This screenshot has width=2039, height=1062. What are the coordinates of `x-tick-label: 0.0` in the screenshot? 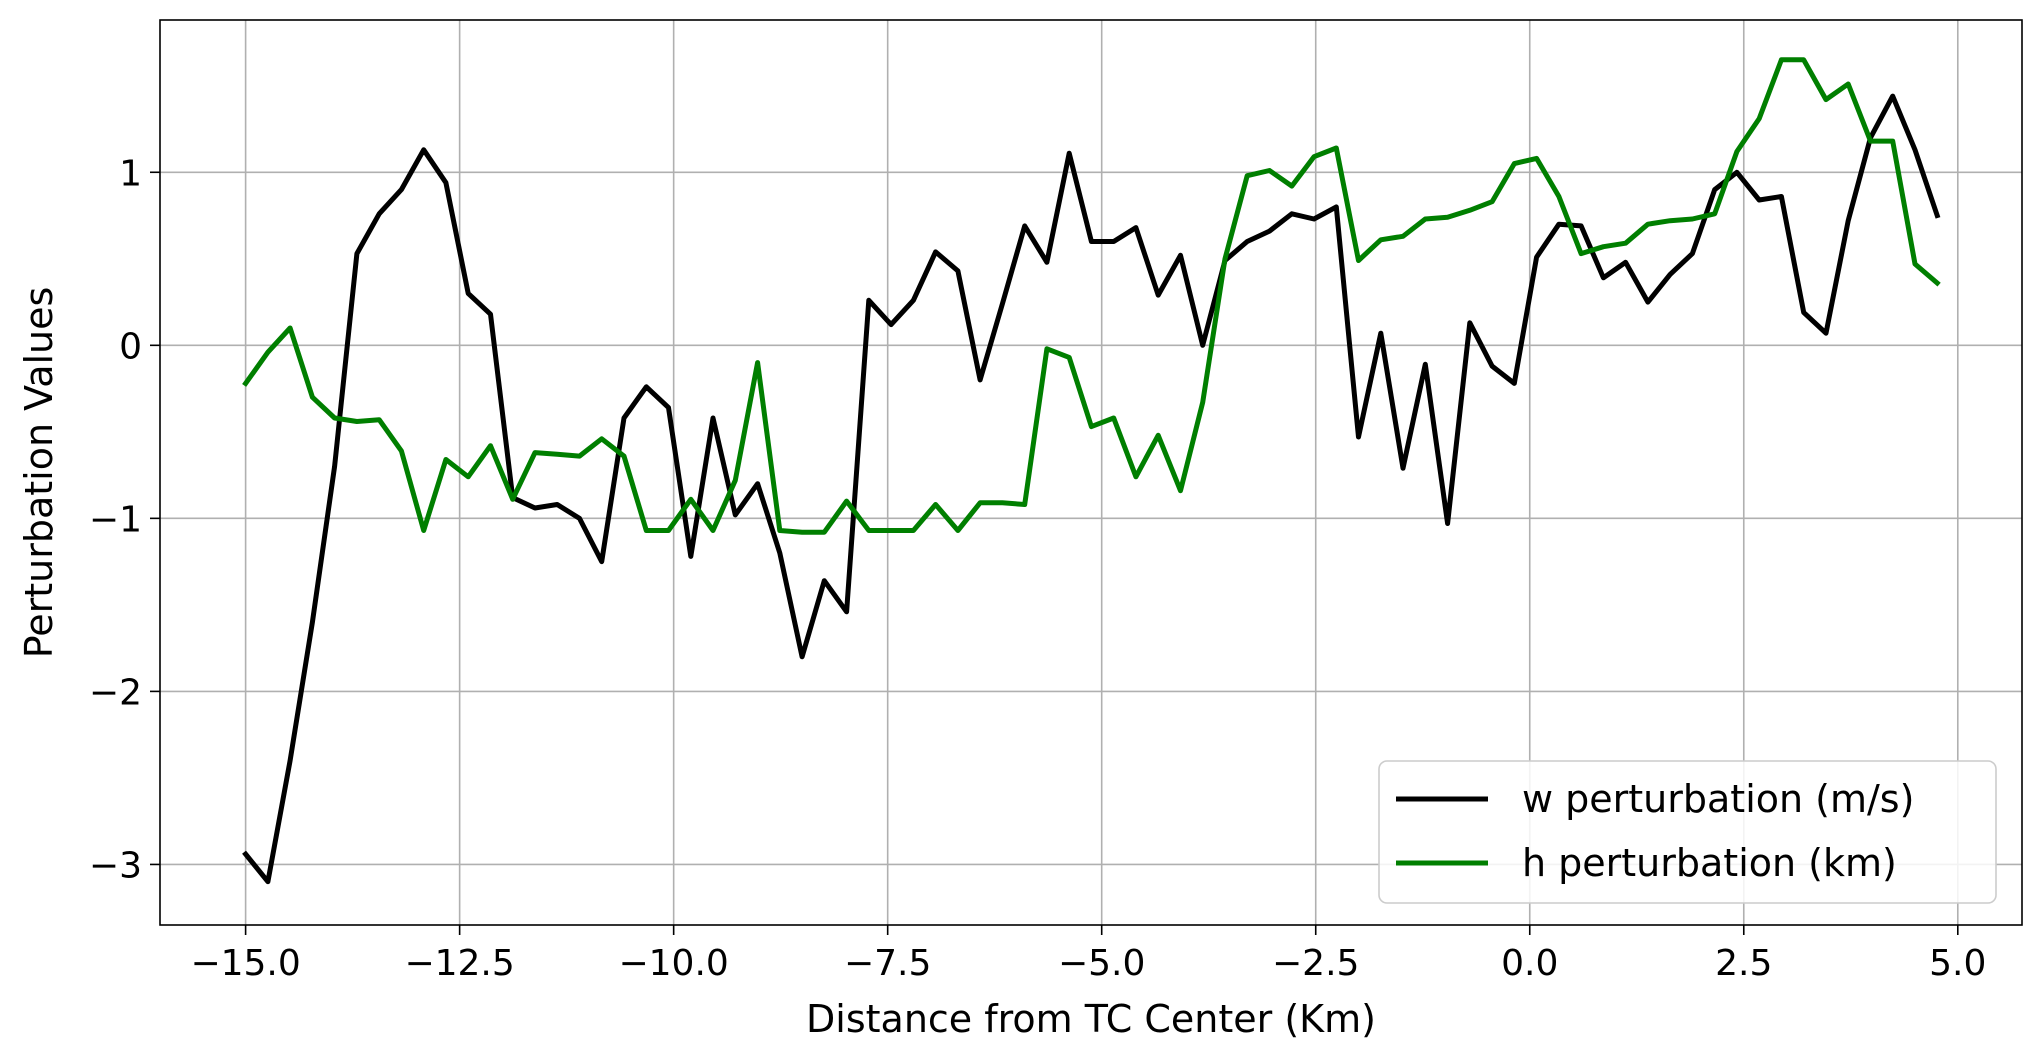 It's located at (1529, 963).